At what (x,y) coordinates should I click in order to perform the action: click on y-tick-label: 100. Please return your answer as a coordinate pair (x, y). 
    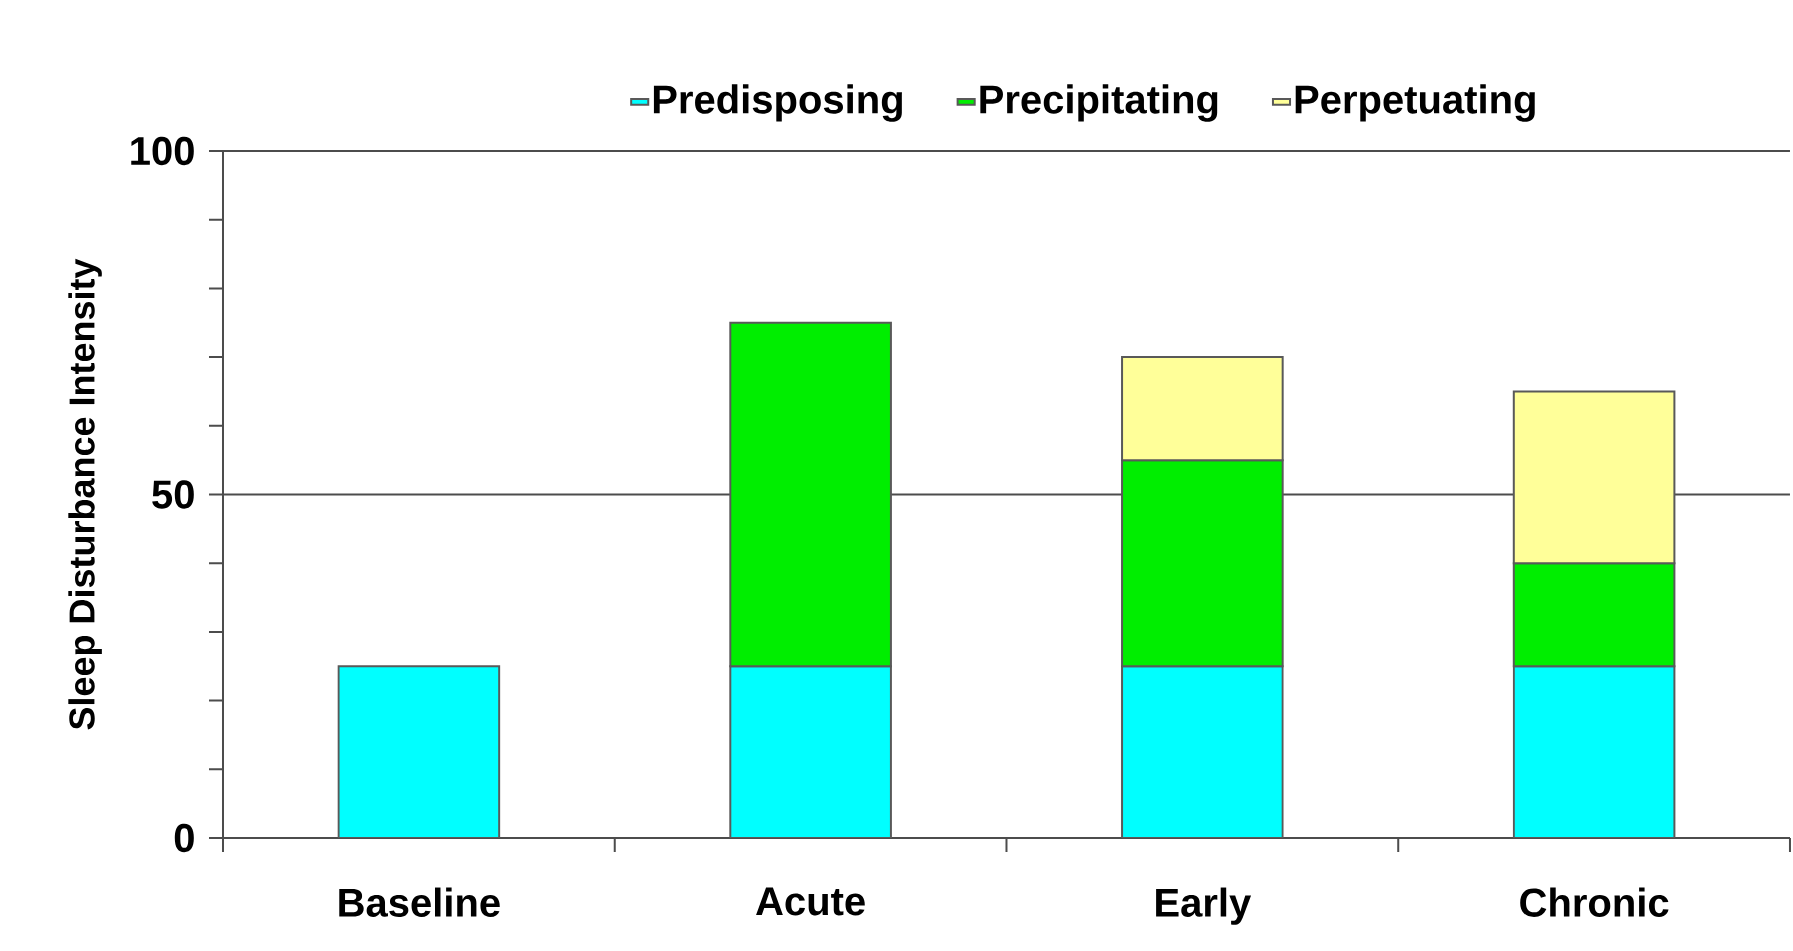
    Looking at the image, I should click on (162, 151).